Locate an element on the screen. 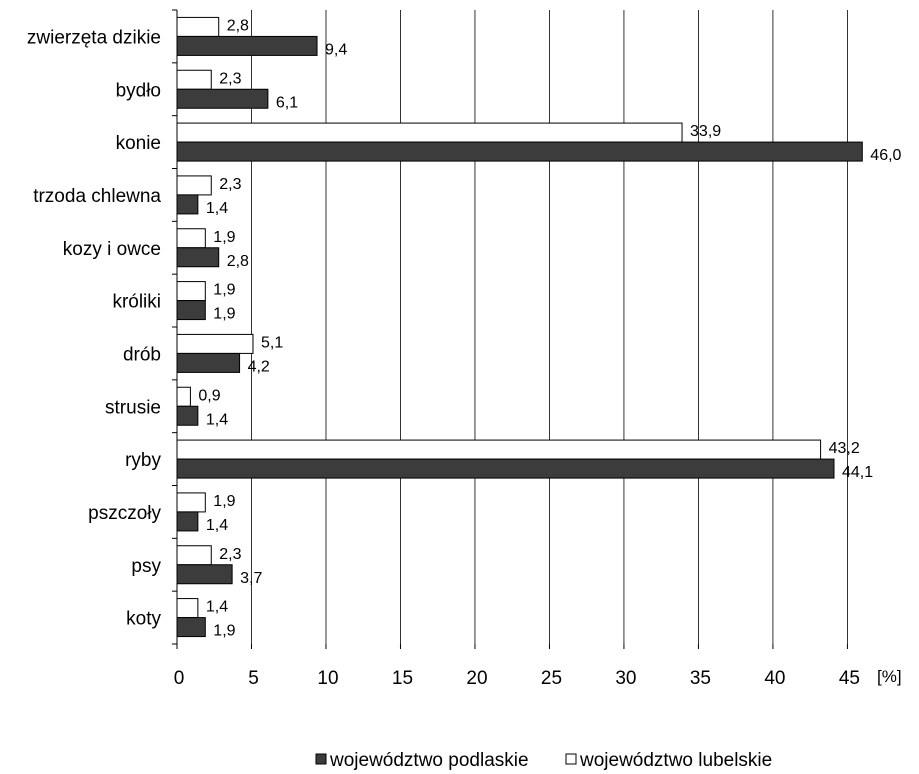 The height and width of the screenshot is (774, 919). x-tick-label: 0 is located at coordinates (179, 678).